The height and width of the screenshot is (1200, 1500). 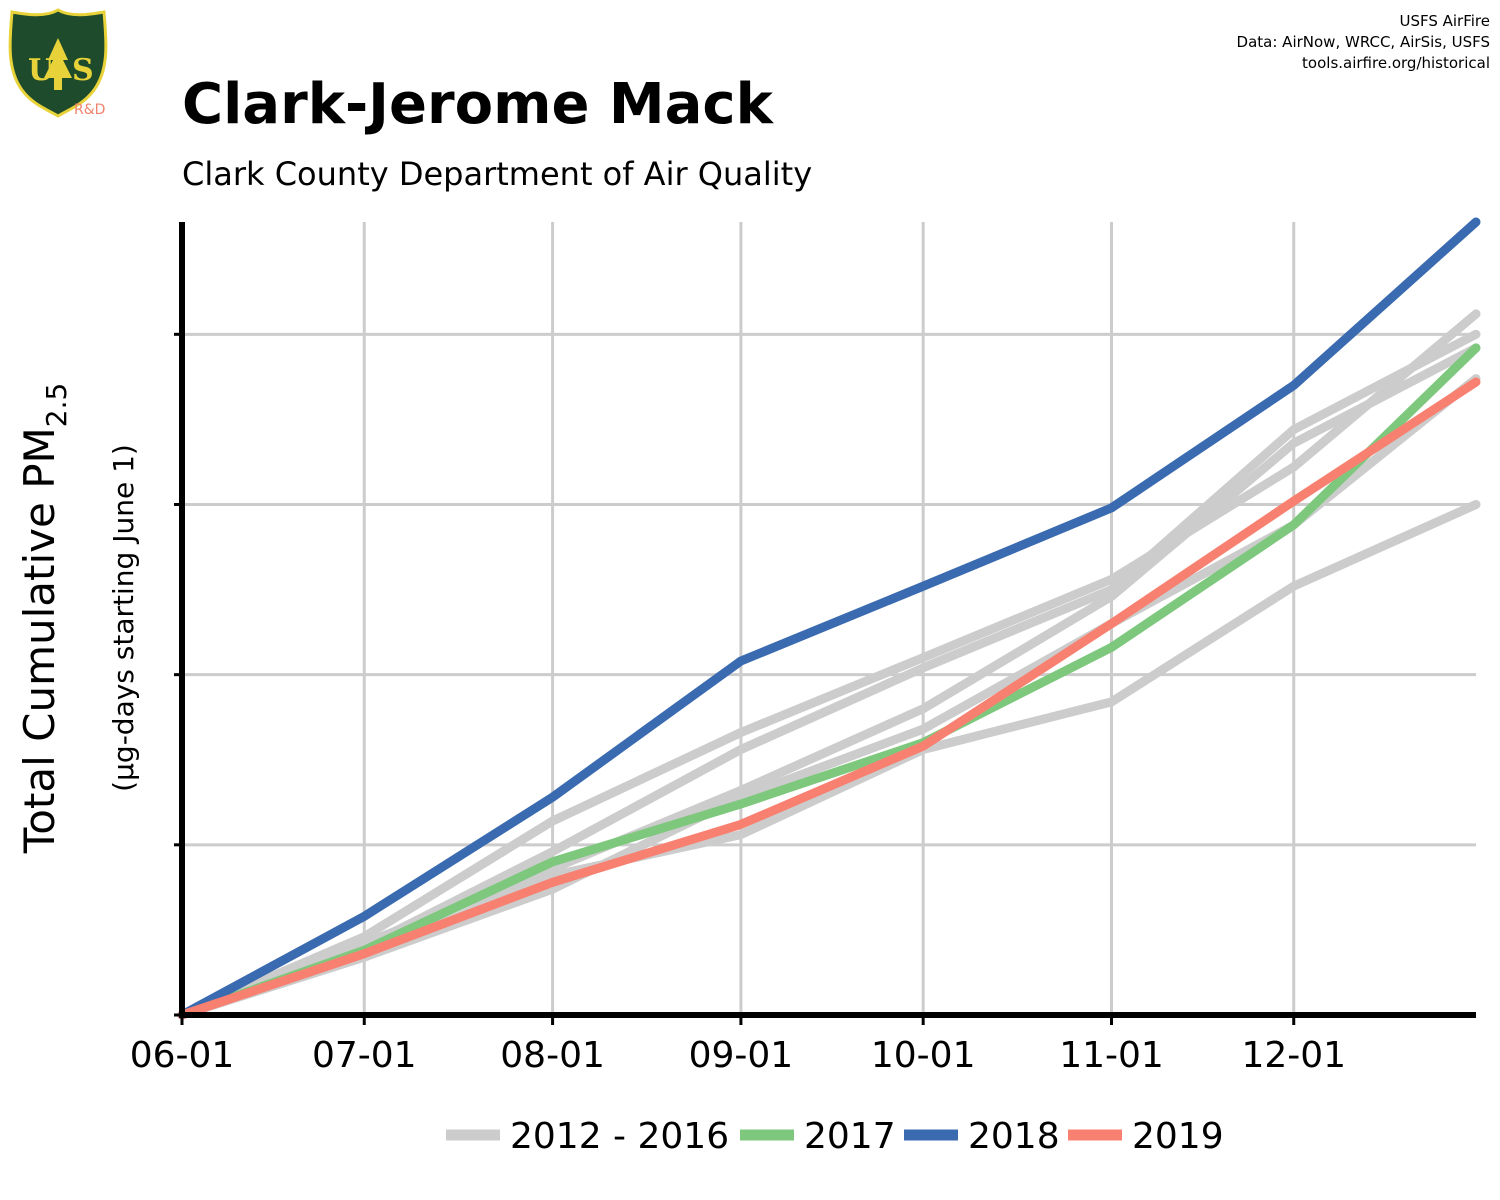 I want to click on chart-subtitle: Clark County Department of Air Quality, so click(x=497, y=174).